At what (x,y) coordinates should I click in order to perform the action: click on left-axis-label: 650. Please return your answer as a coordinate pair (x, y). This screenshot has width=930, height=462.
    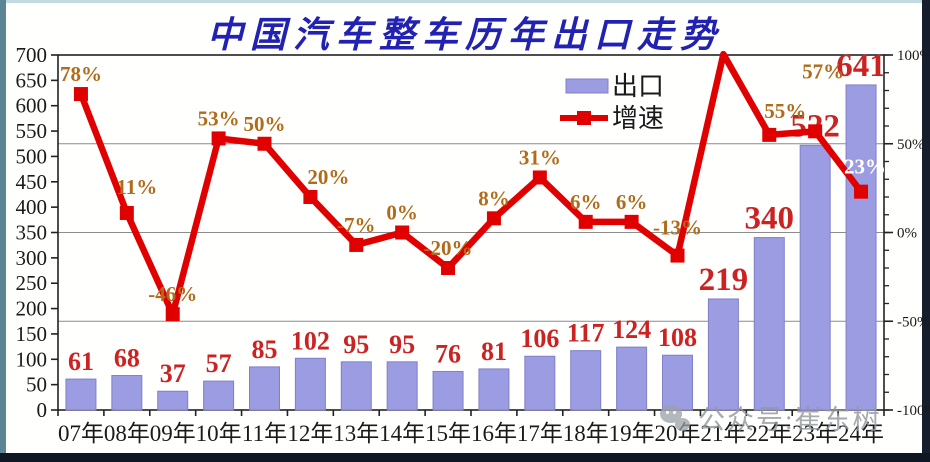
    Looking at the image, I should click on (32, 80).